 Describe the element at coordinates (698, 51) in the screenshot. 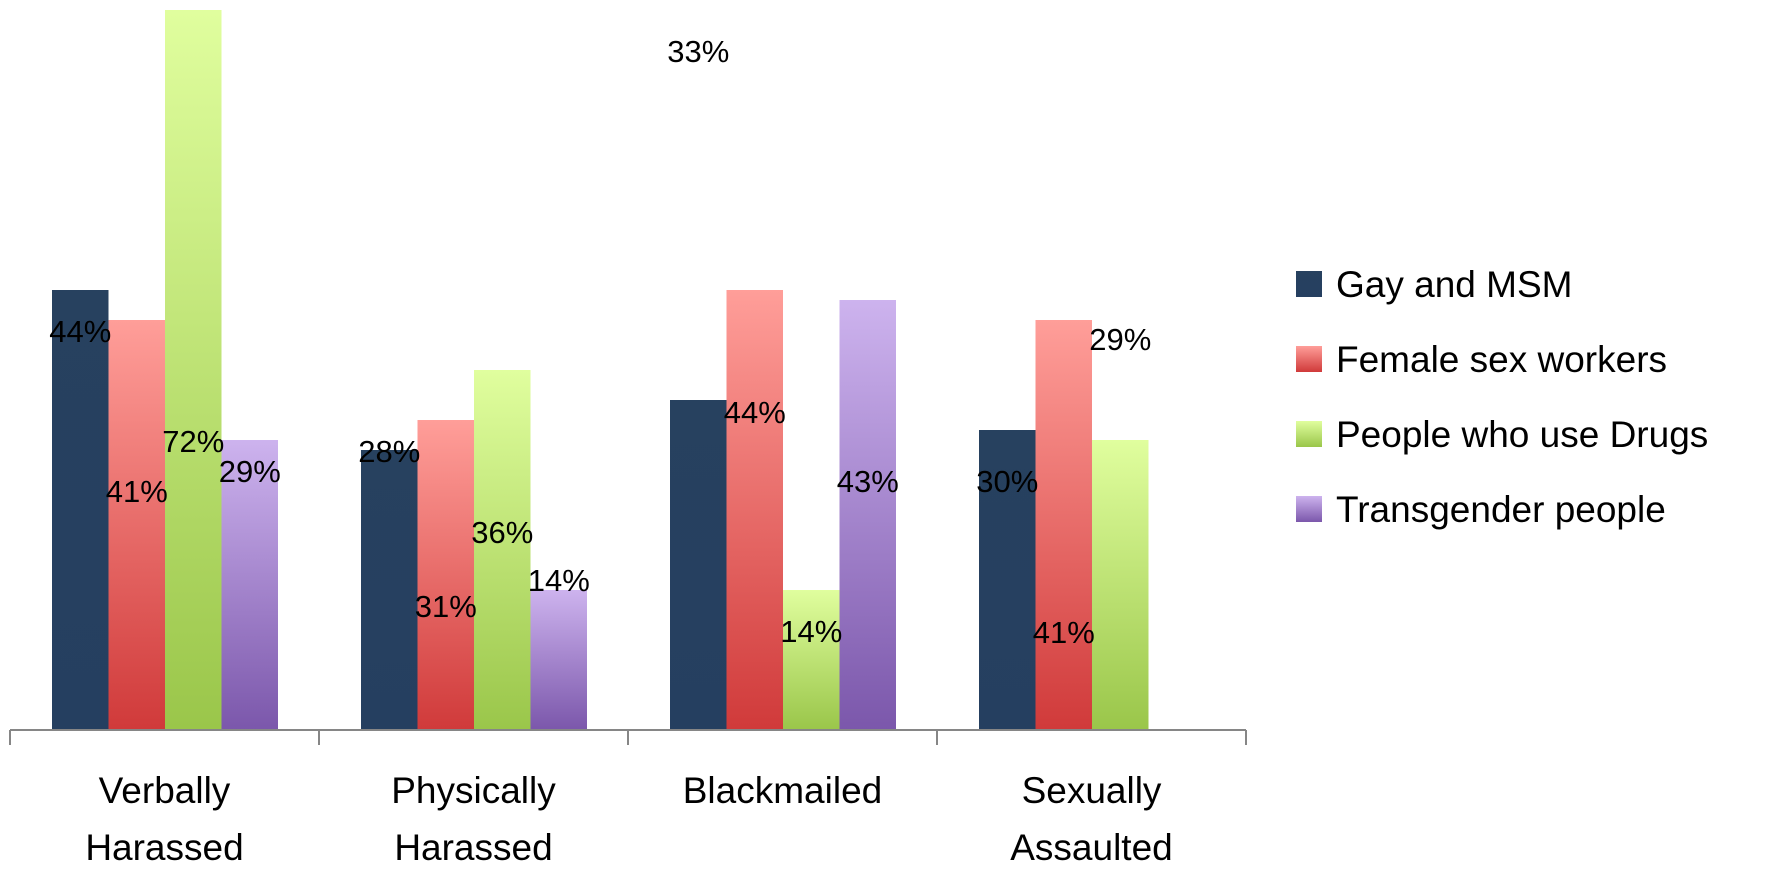

I see `data-label: 33%` at that location.